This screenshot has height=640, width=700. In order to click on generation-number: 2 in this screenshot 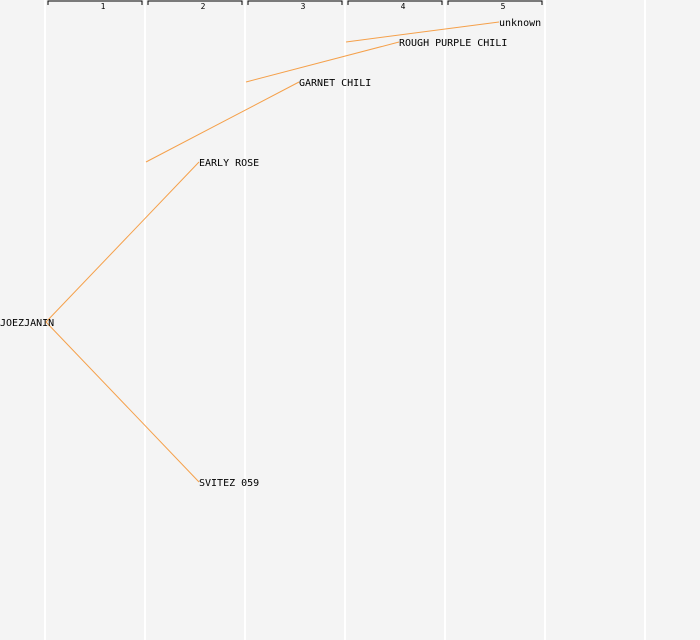, I will do `click(203, 6)`.